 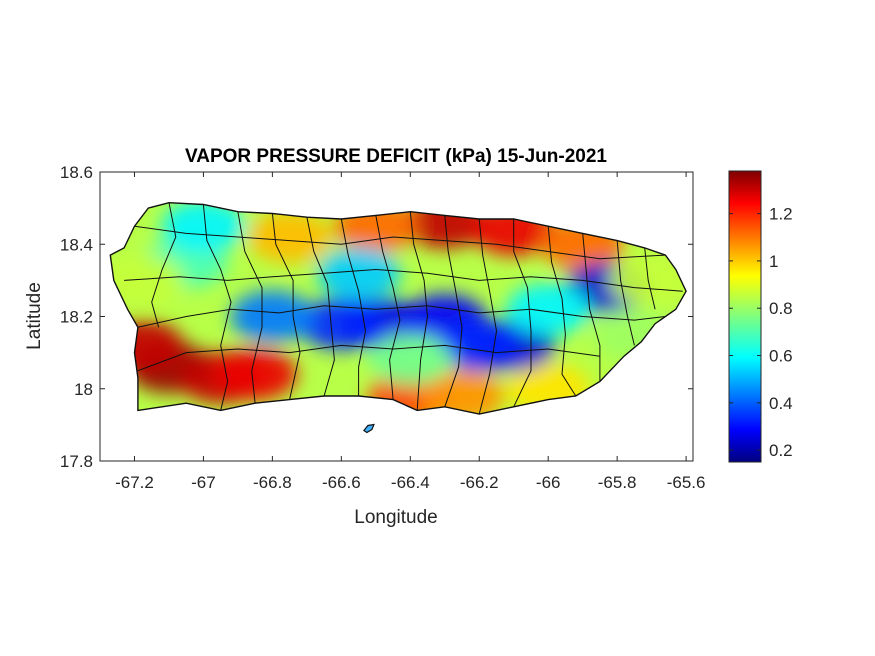 What do you see at coordinates (76, 461) in the screenshot?
I see `y-tick-label: 17.8` at bounding box center [76, 461].